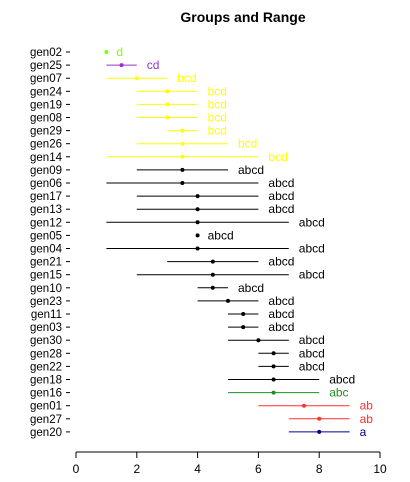 This screenshot has width=410, height=482. I want to click on row-label: gen28, so click(46, 354).